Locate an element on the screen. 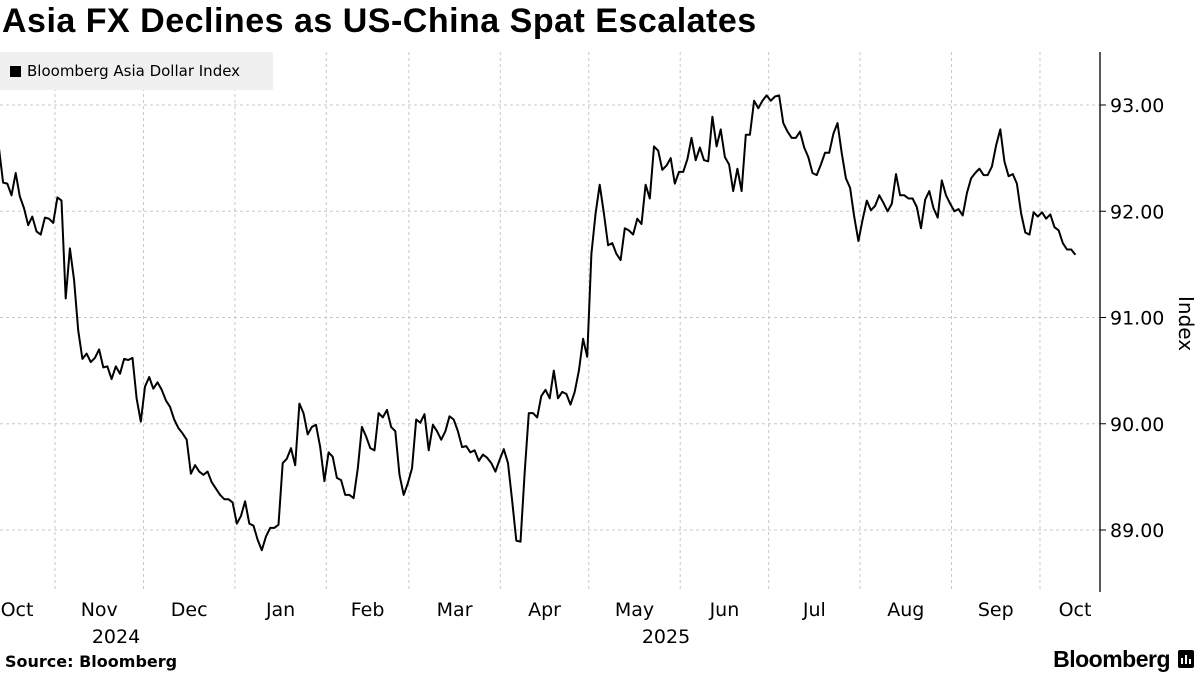  legend: Bloomberg Asia Dollar Index is located at coordinates (136, 71).